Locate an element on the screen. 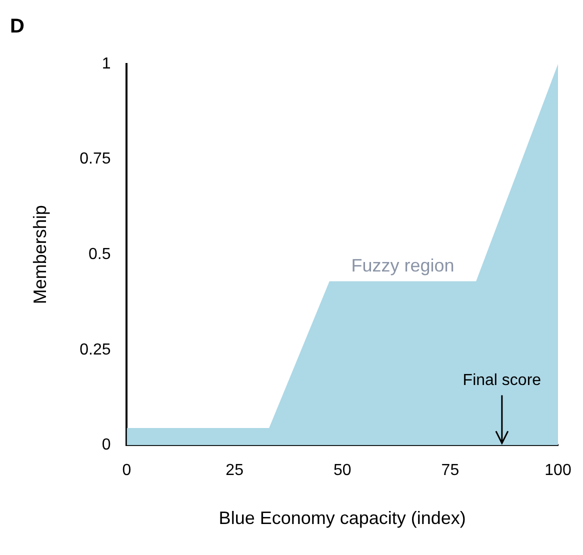 Image resolution: width=583 pixels, height=555 pixels. y-tick-label: 0.25 is located at coordinates (95, 349).